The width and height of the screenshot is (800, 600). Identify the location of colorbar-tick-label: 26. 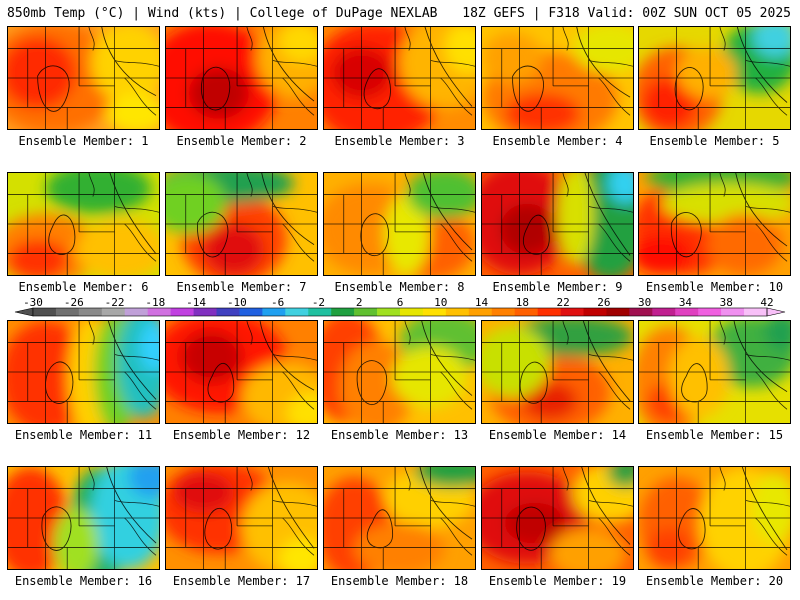
(603, 302).